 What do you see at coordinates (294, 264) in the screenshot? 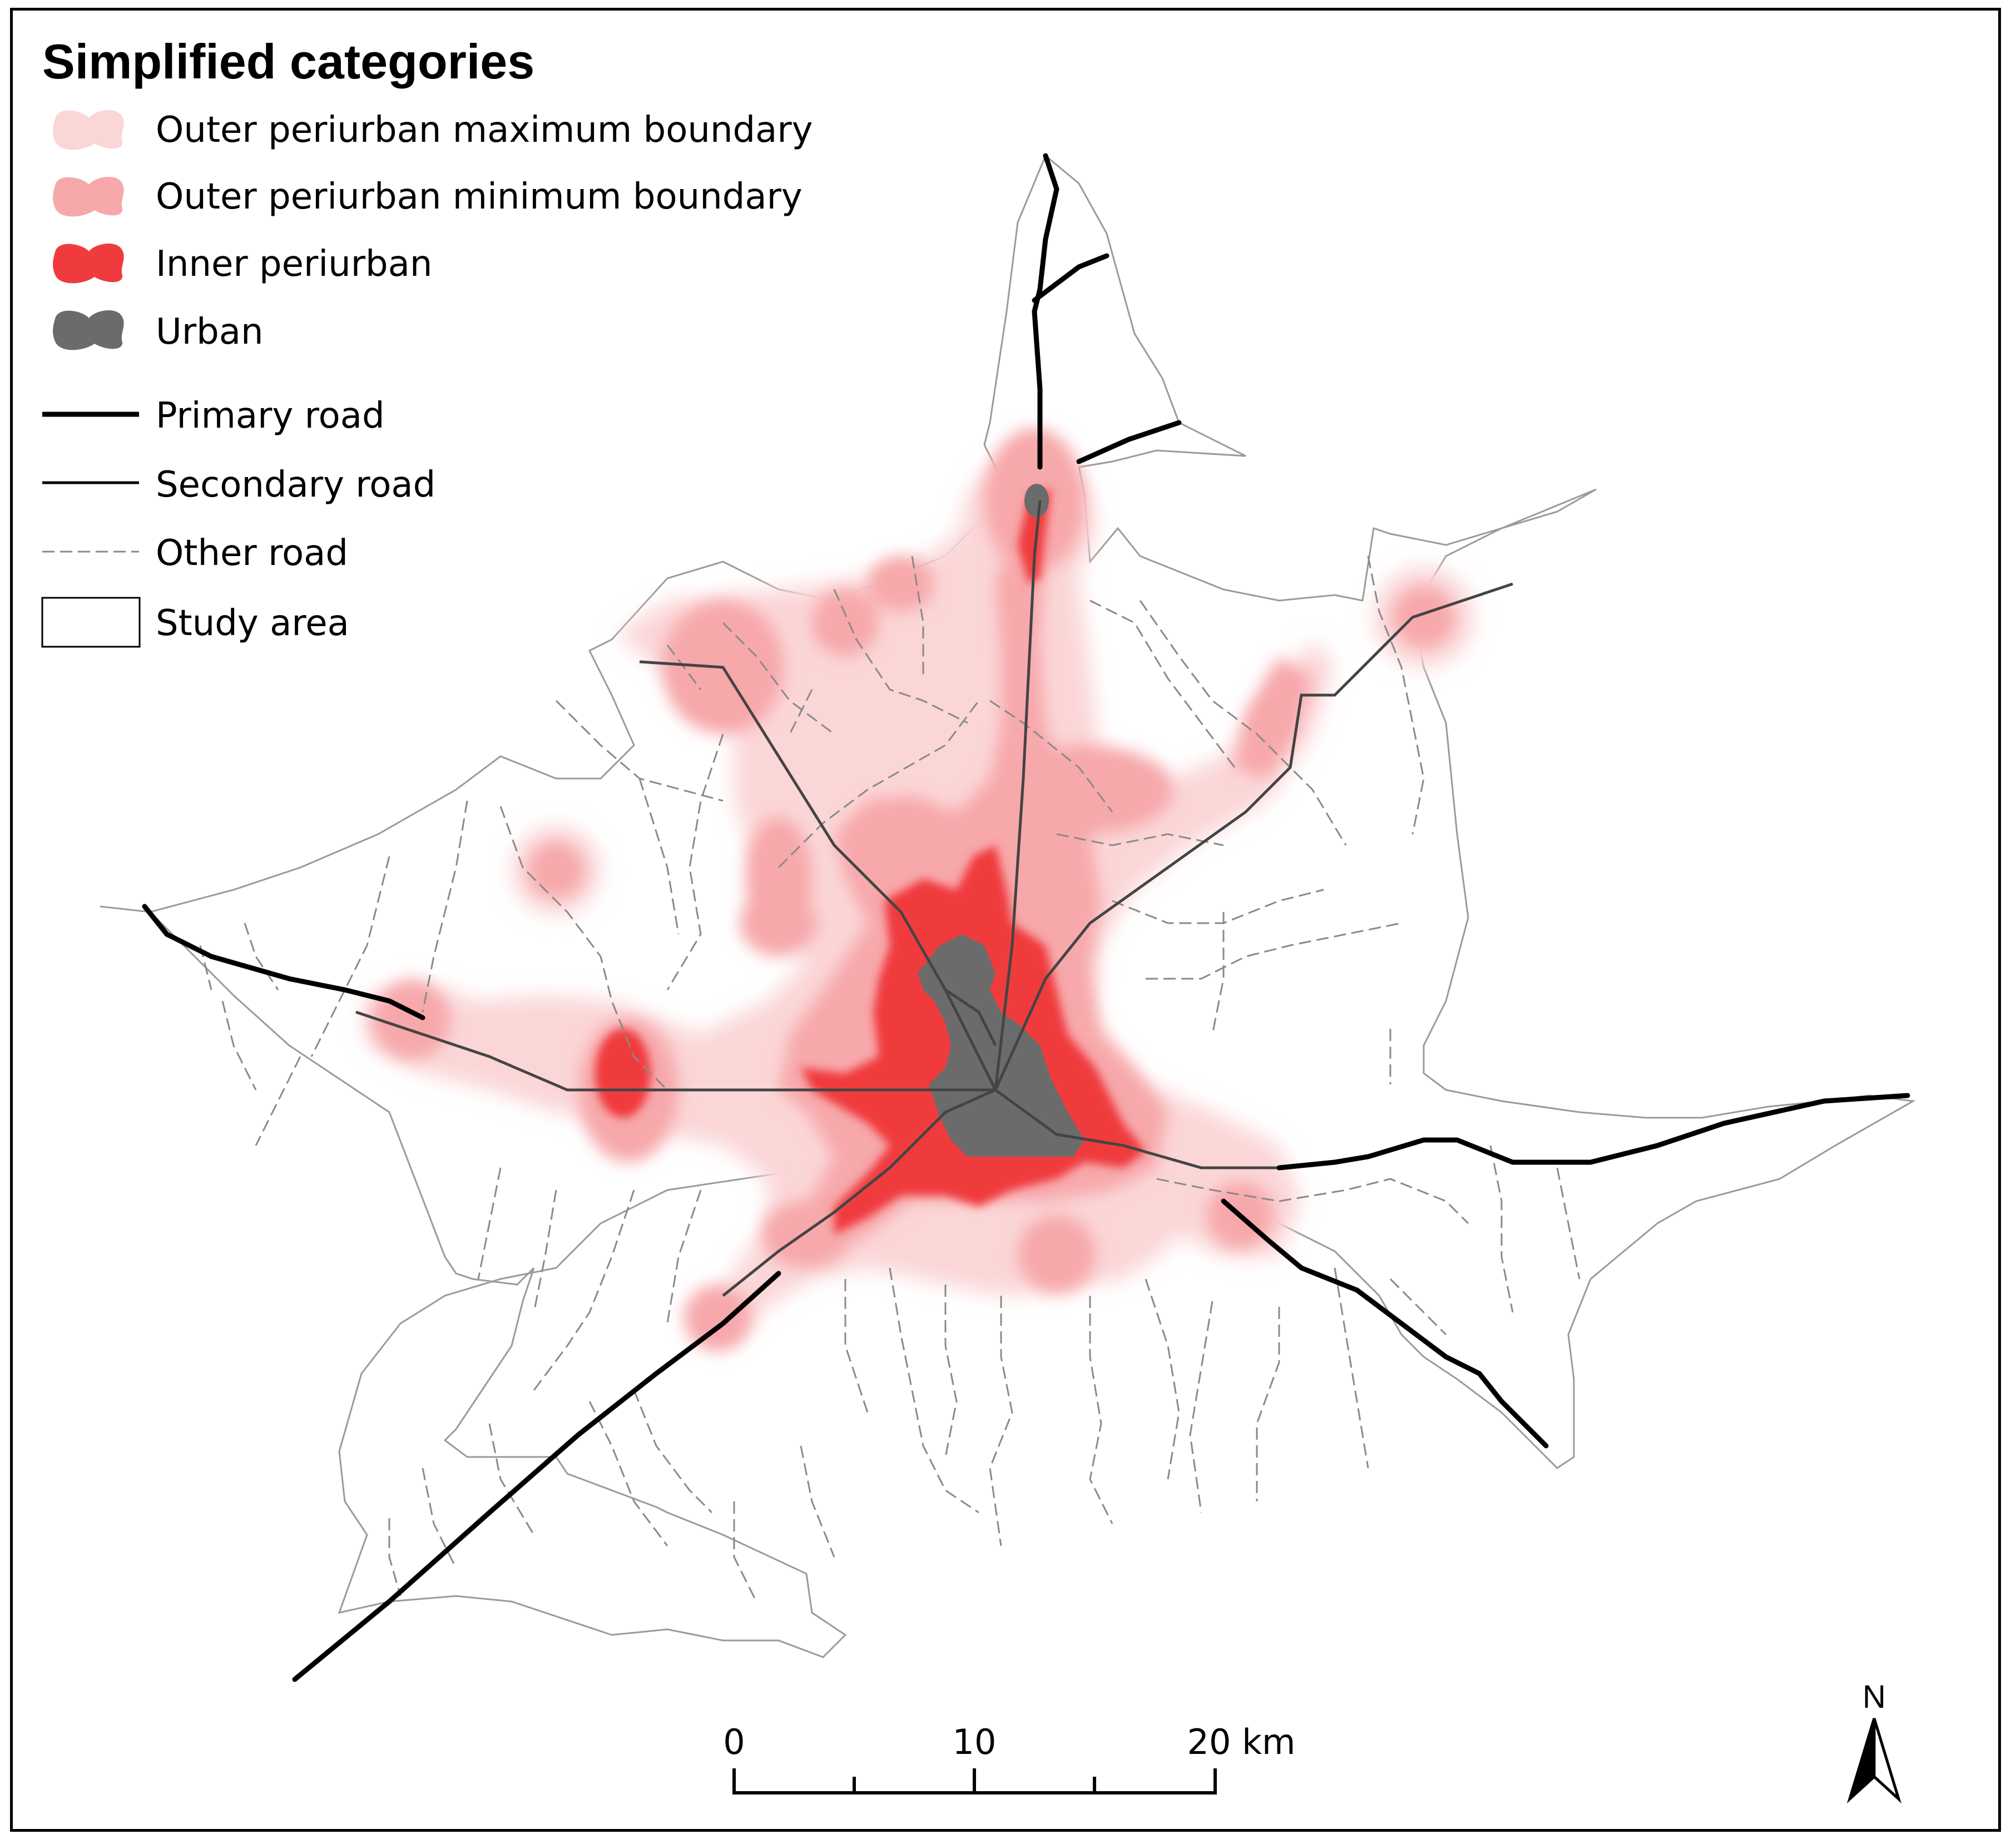
I see `legend-label-inner: Inner periurban` at bounding box center [294, 264].